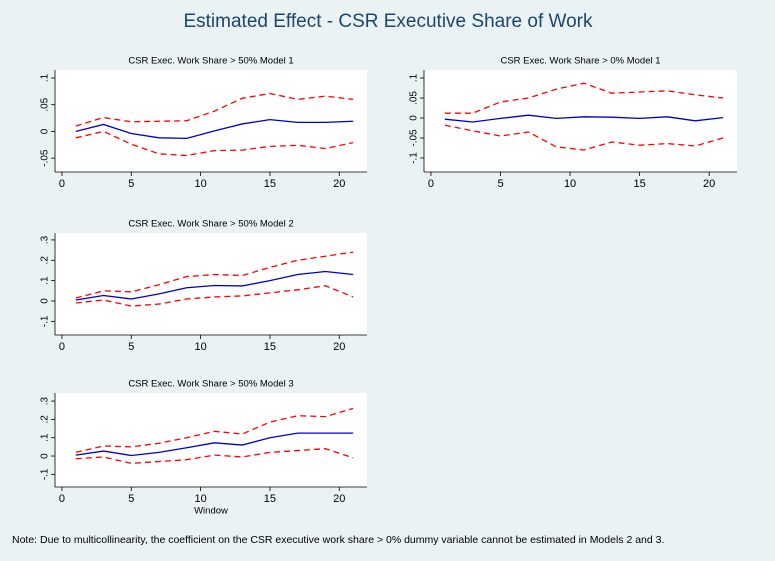 The width and height of the screenshot is (775, 561). Describe the element at coordinates (210, 224) in the screenshot. I see `panel-title: CSR Exec. Work Share > 50% Model 2` at that location.